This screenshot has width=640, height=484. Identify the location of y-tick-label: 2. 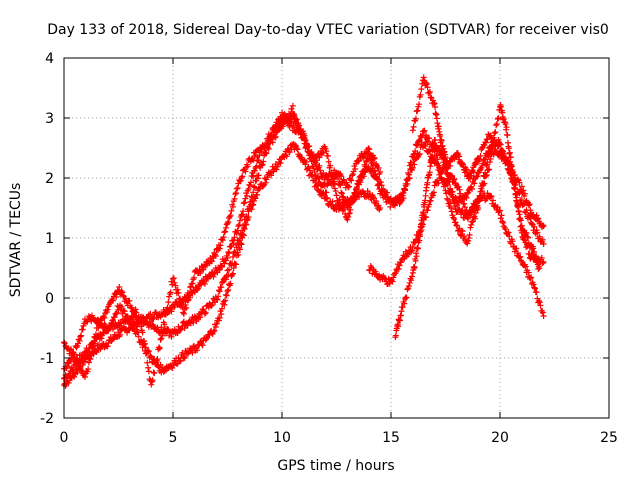
(49, 179).